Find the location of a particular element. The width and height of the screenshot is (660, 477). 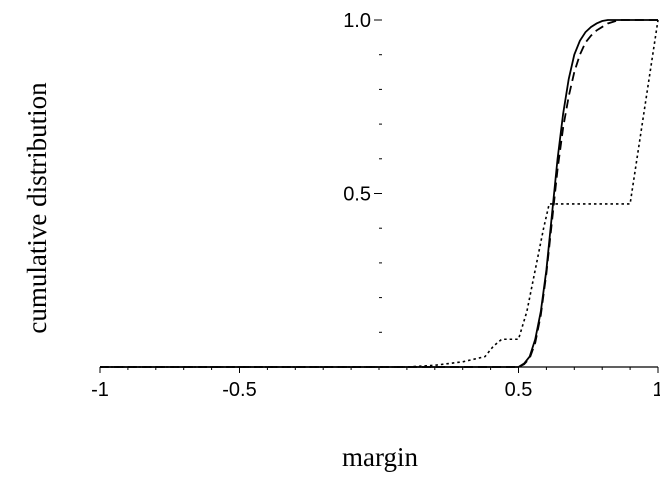

y-axis-title: cumulative distribution is located at coordinates (37, 208).